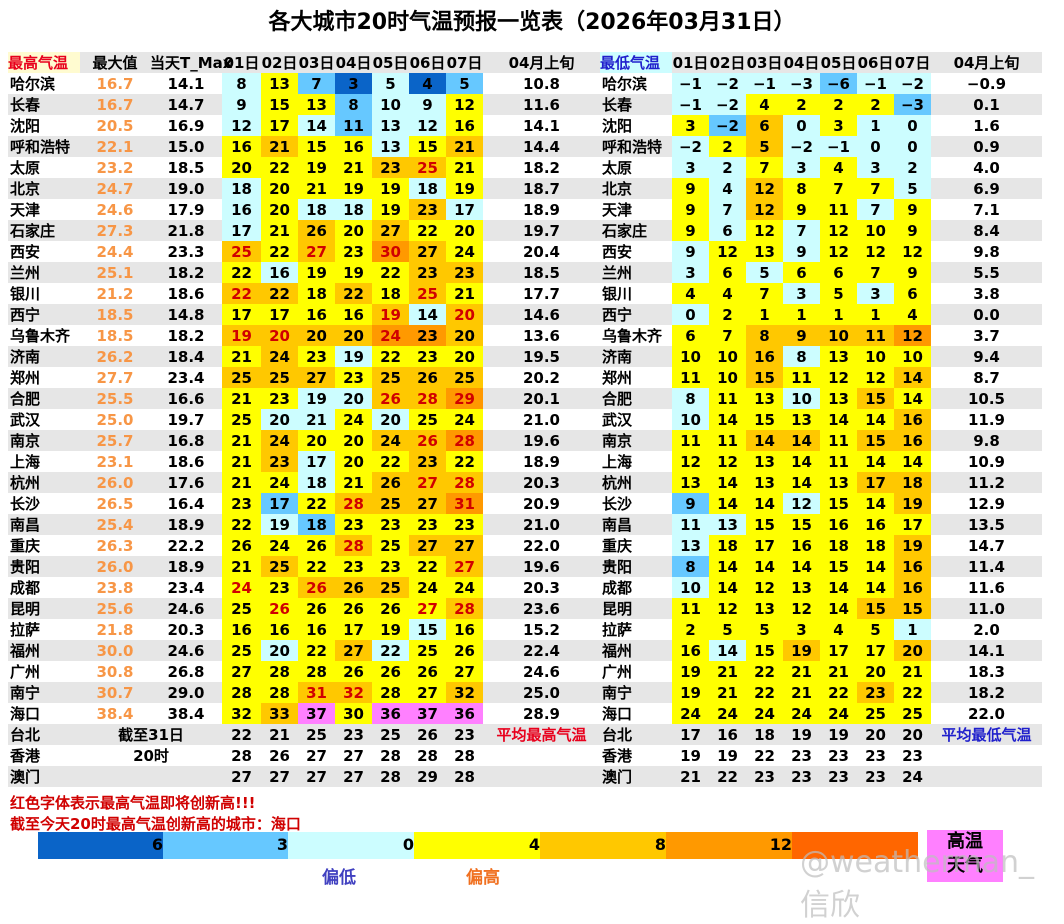 This screenshot has width=1064, height=924. Describe the element at coordinates (115, 503) in the screenshot. I see `record-max: 26.5` at that location.